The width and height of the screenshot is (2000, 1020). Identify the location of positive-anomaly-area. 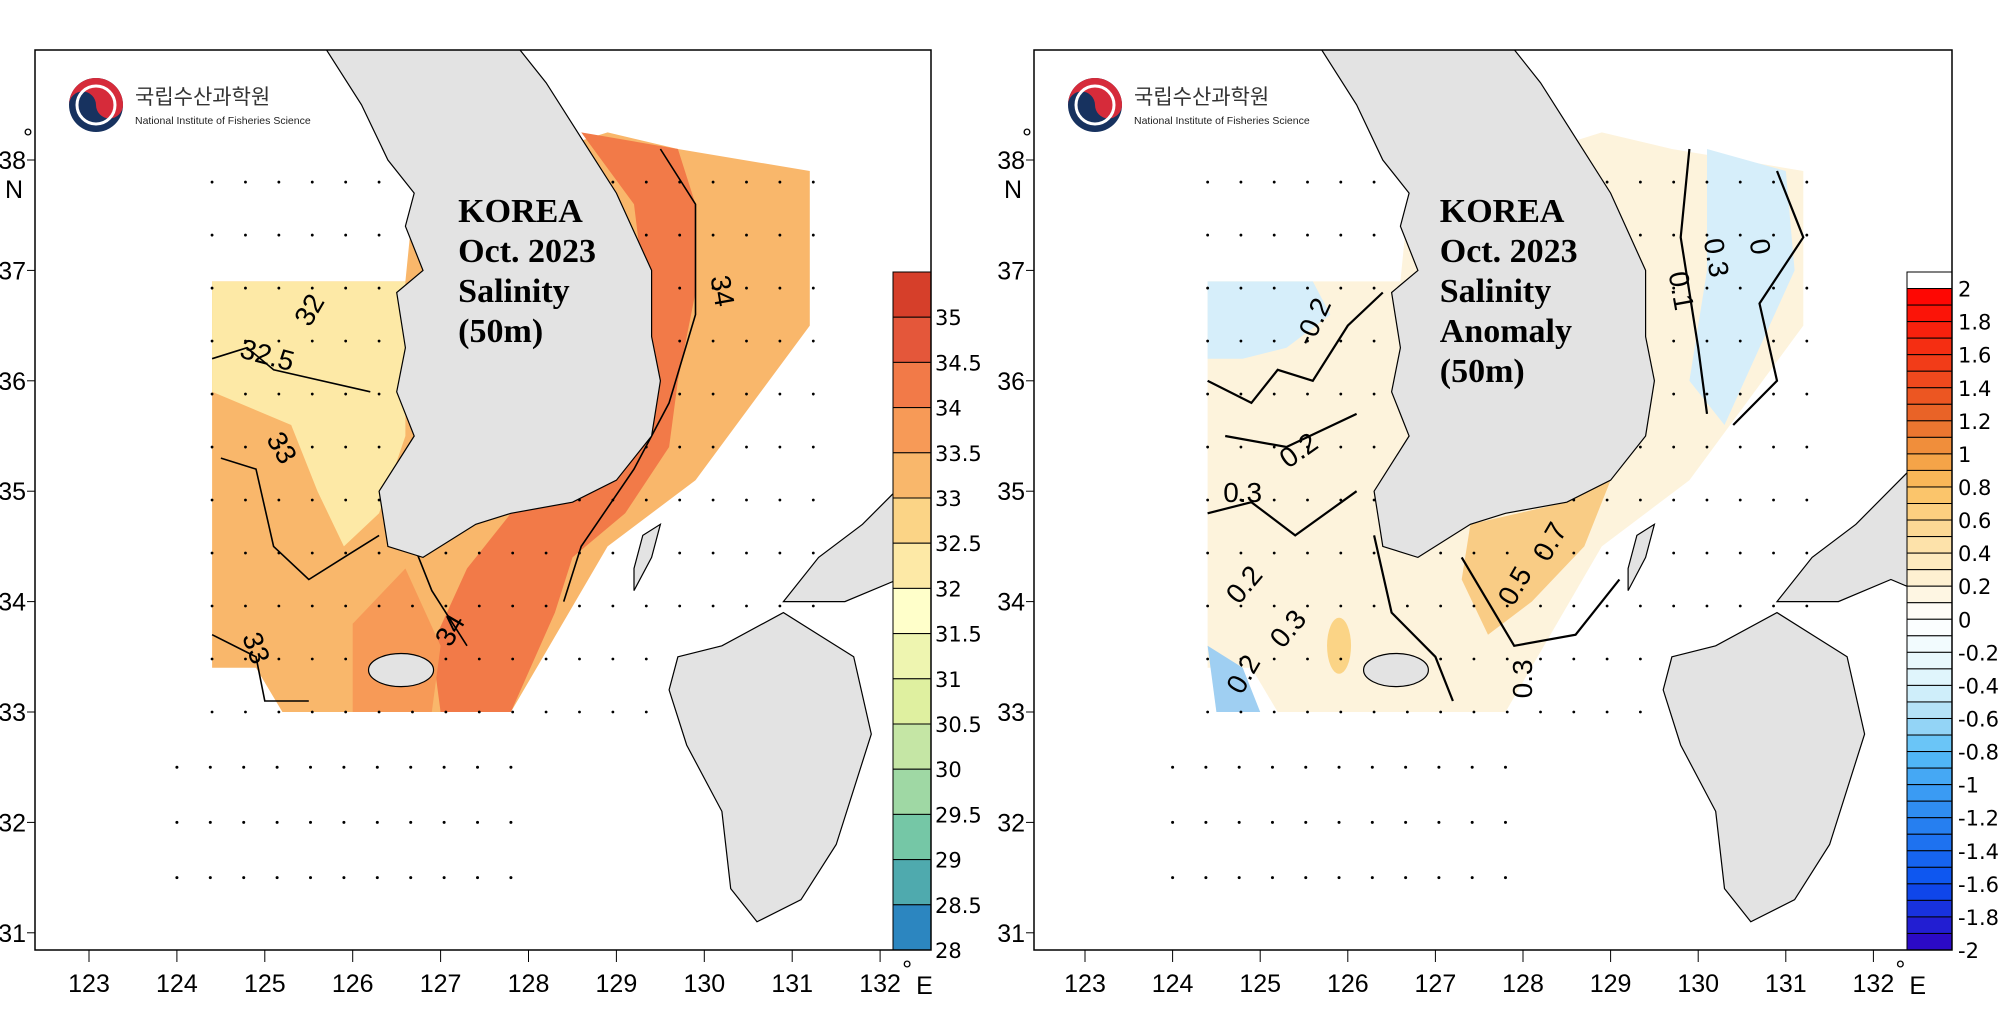
(1536, 557).